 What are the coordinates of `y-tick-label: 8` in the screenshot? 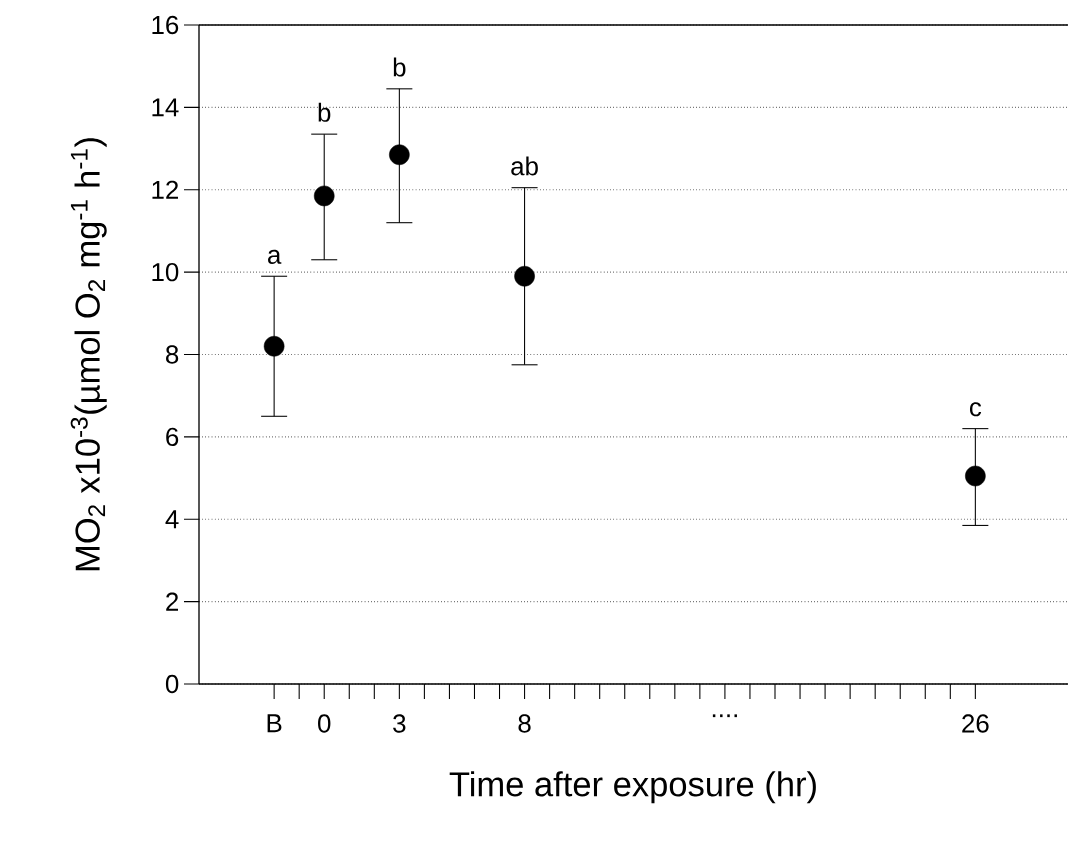 It's located at (172, 354).